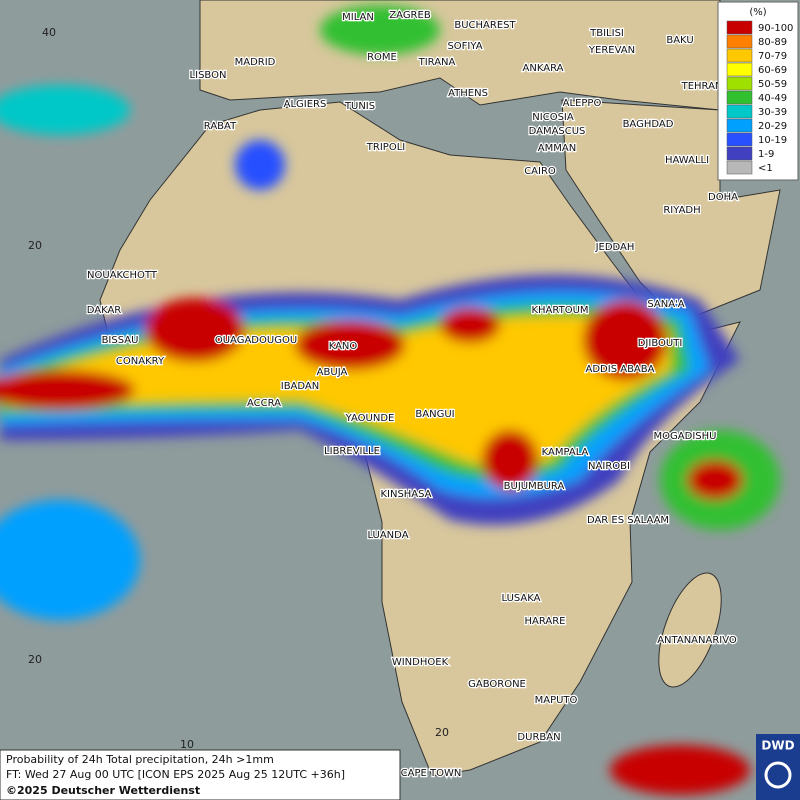 Image resolution: width=800 pixels, height=800 pixels. I want to click on city-label: ZAGREB, so click(410, 15).